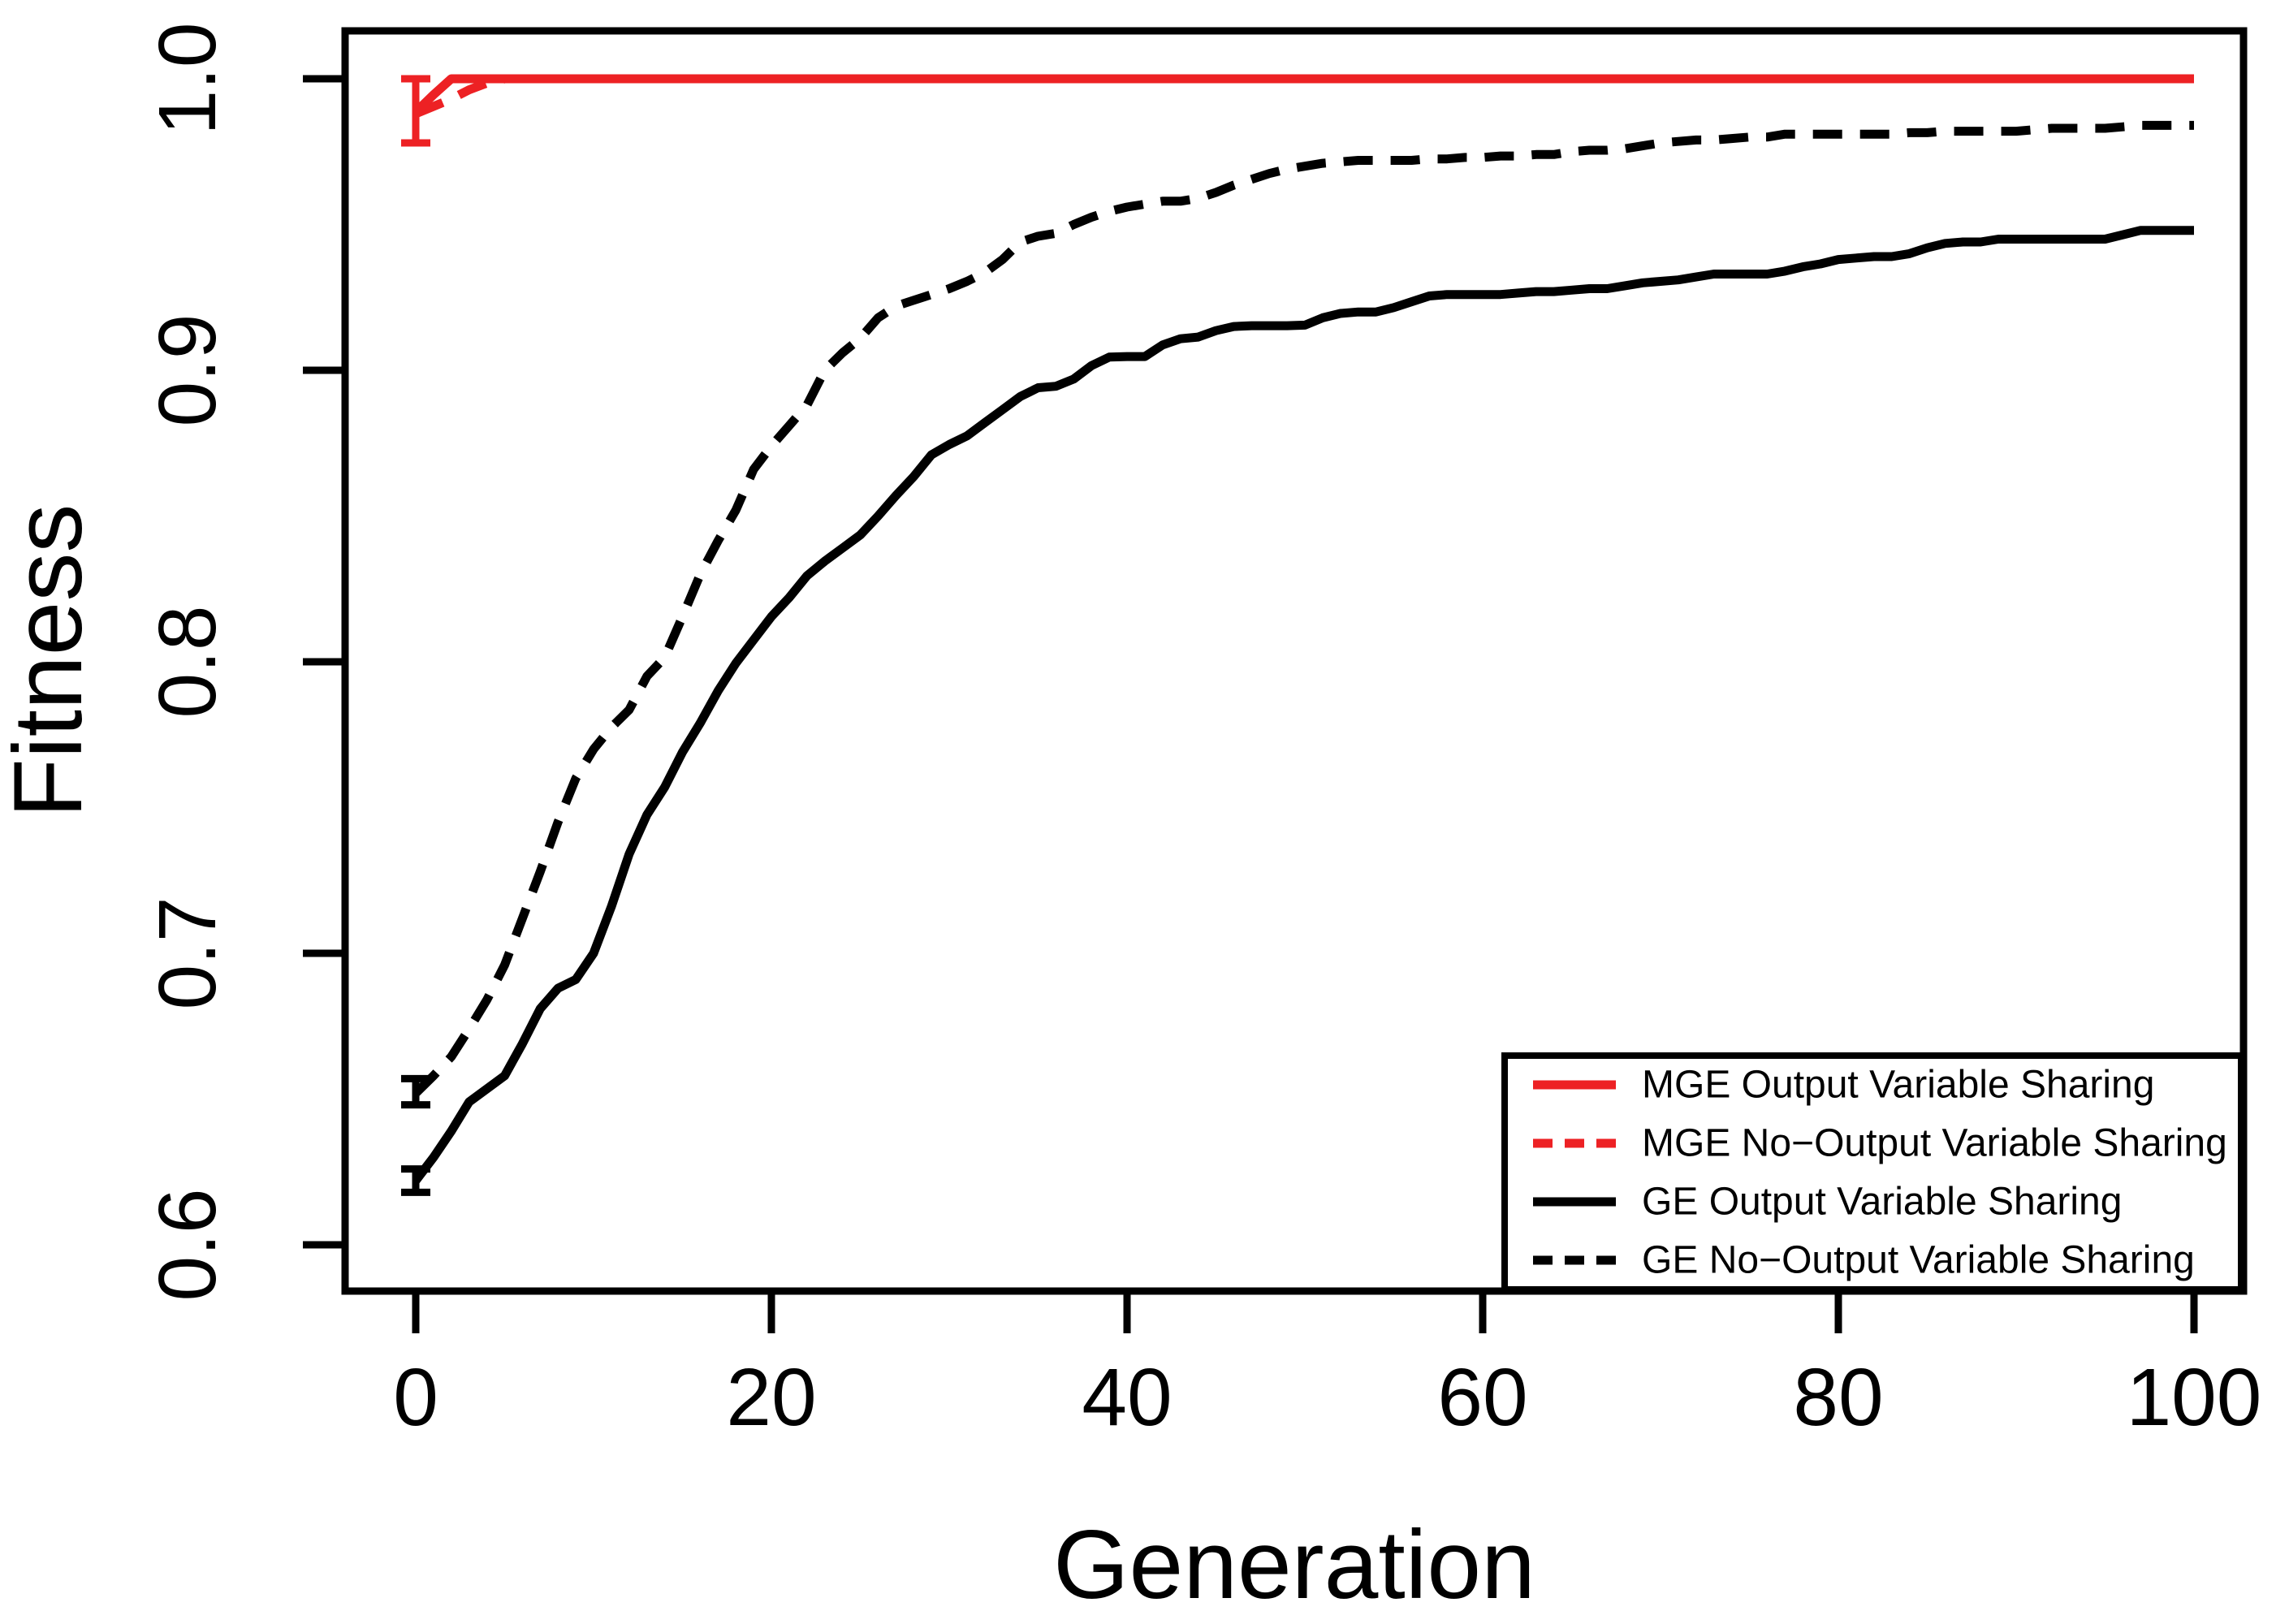 This screenshot has width=2289, height=1624. Describe the element at coordinates (1127, 1398) in the screenshot. I see `x-tick-label: 40` at that location.